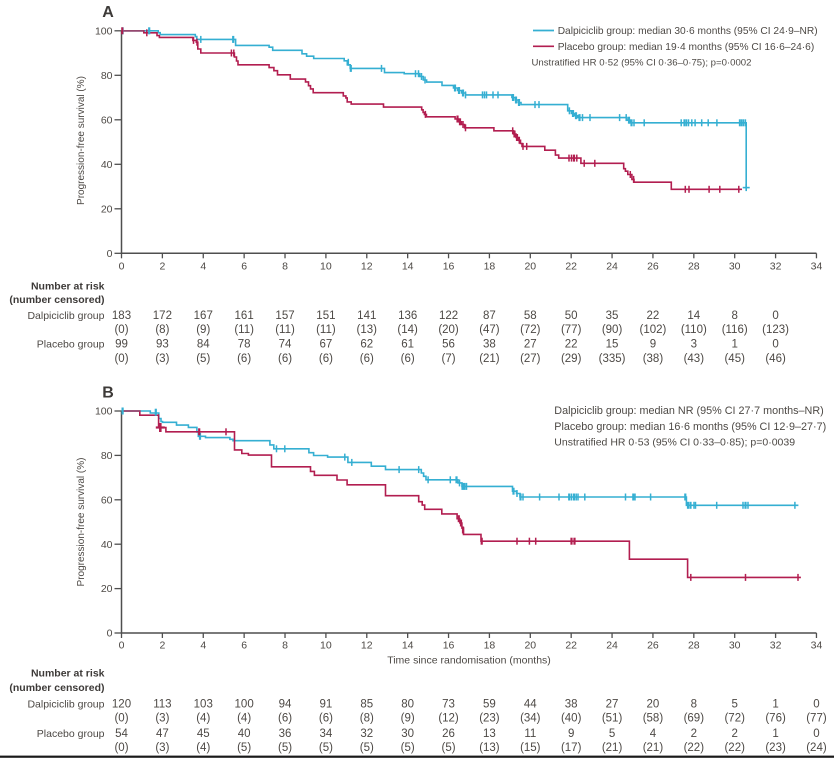 The height and width of the screenshot is (767, 834). What do you see at coordinates (571, 316) in the screenshot?
I see `svg-text: 50` at bounding box center [571, 316].